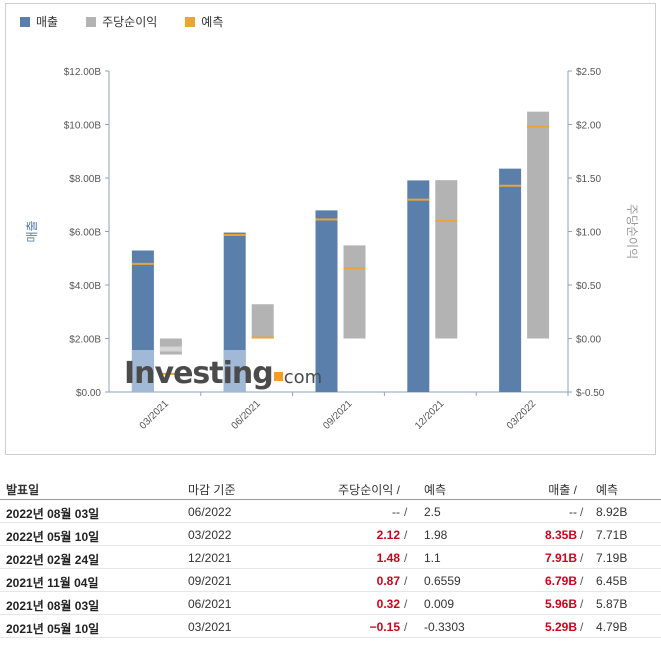  I want to click on right-tick-label: $2.00, so click(588, 126).